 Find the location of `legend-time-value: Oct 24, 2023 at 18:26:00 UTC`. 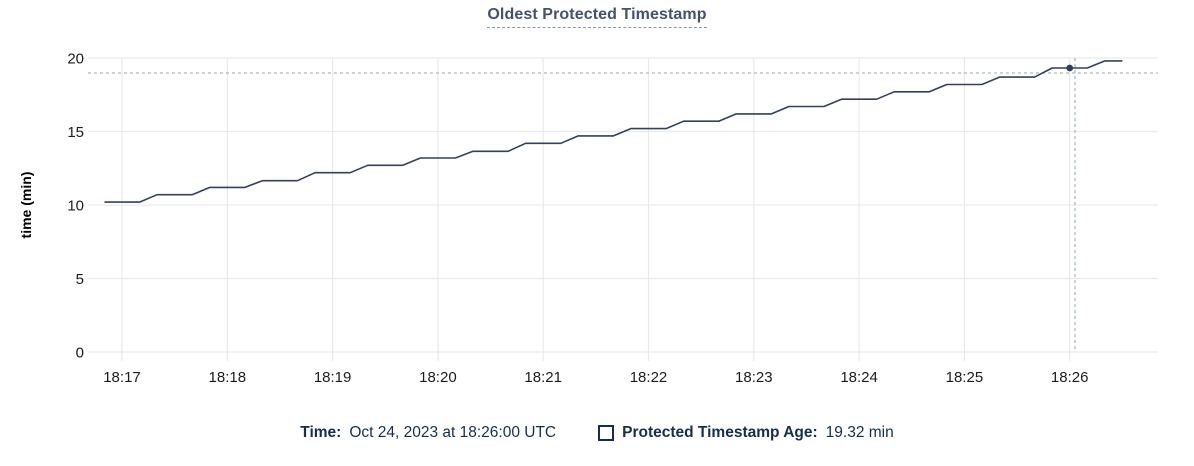

legend-time-value: Oct 24, 2023 at 18:26:00 UTC is located at coordinates (453, 432).